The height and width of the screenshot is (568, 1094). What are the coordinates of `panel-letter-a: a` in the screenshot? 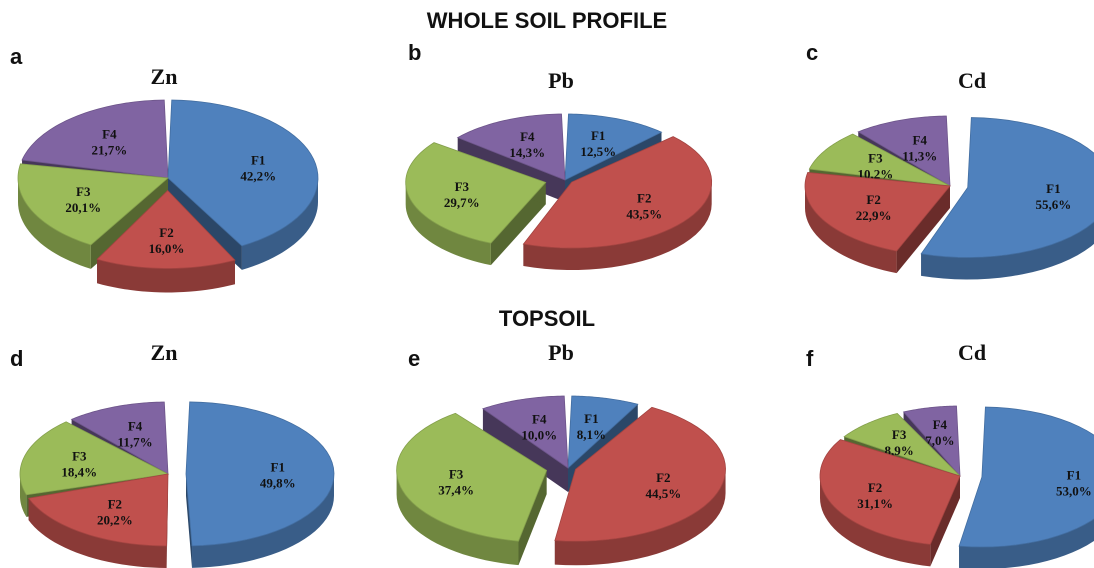 It's located at (16, 56).